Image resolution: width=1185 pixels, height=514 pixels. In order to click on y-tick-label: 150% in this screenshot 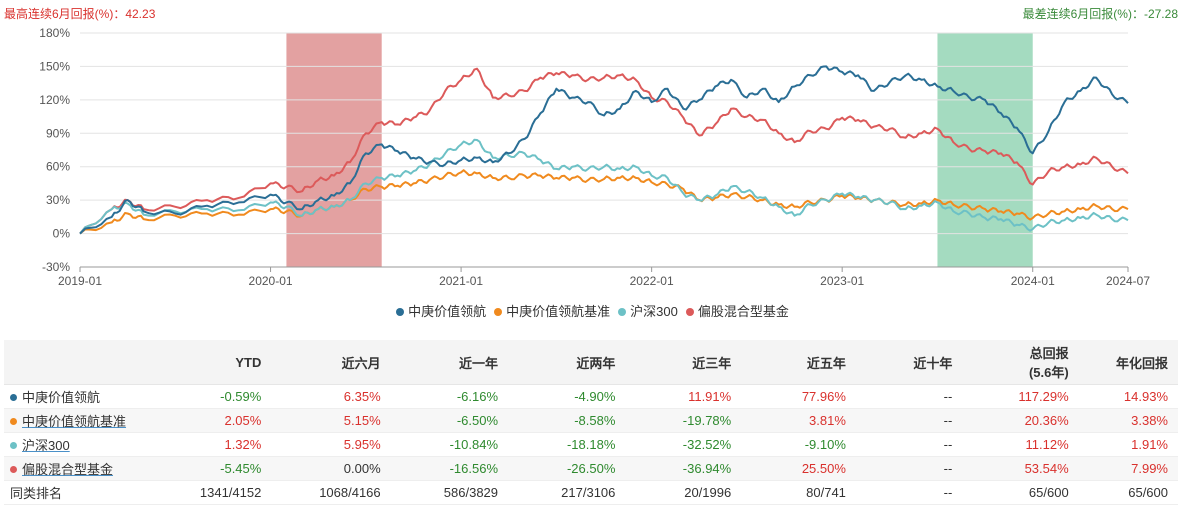, I will do `click(54, 66)`.